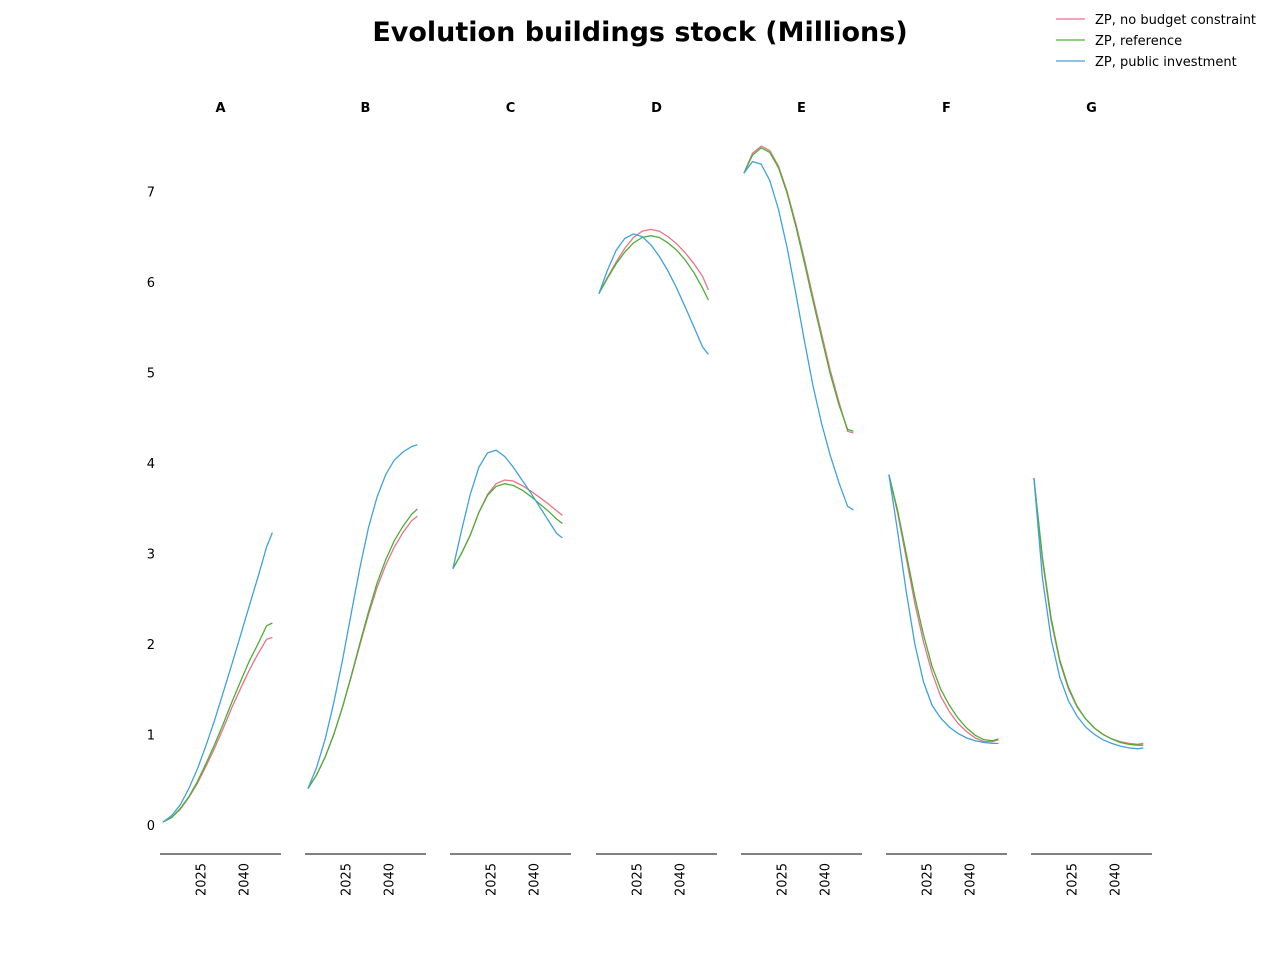 Image resolution: width=1280 pixels, height=960 pixels. What do you see at coordinates (151, 735) in the screenshot?
I see `y-tick-label: 1` at bounding box center [151, 735].